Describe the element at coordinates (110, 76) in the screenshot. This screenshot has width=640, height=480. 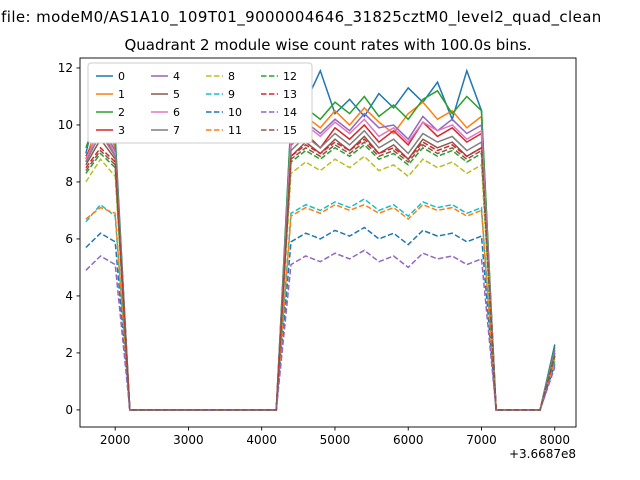
I see `legend-item-0: 0` at that location.